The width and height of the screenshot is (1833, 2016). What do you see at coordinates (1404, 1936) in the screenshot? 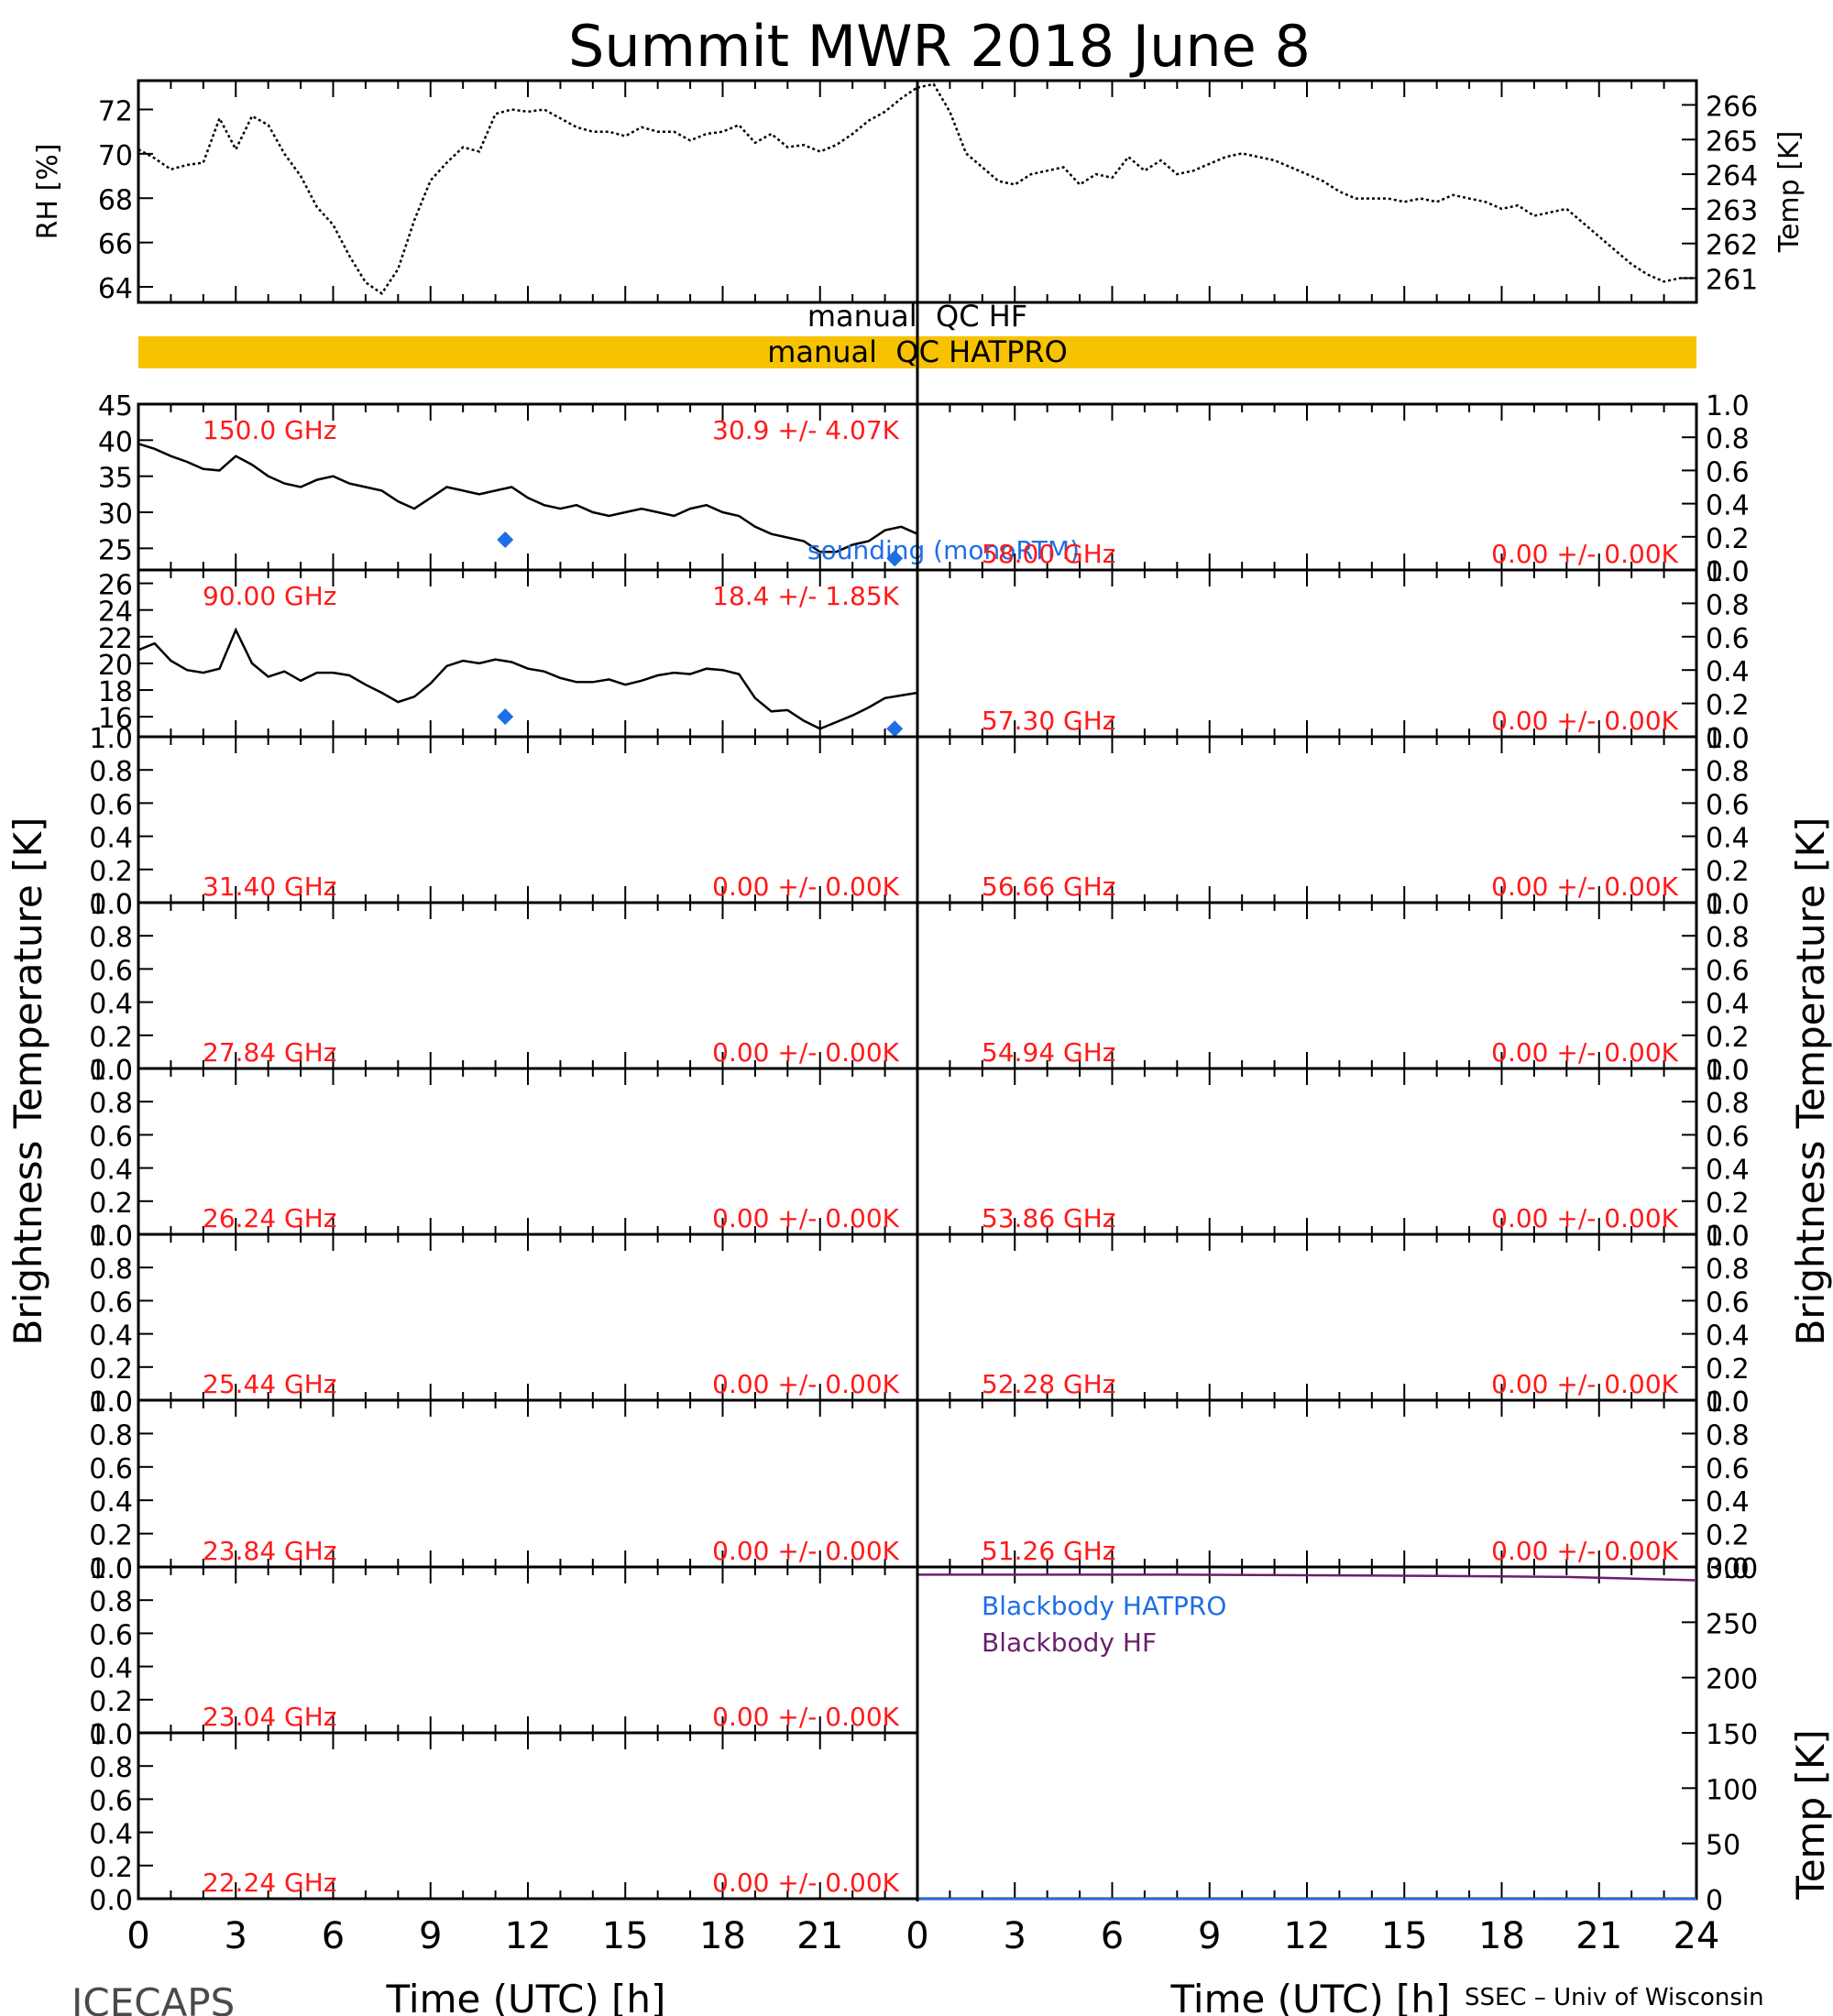
I see `x-tick-label-right: 15` at bounding box center [1404, 1936].